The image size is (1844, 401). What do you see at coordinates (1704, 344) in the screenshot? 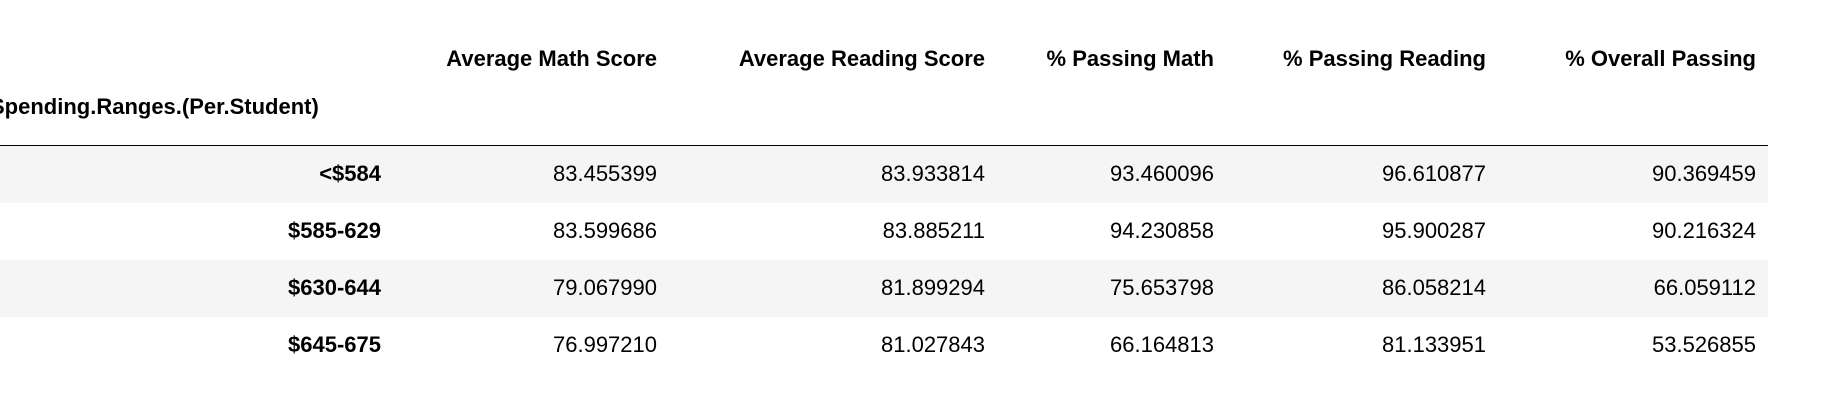
I see `table-cell: 53.526855` at bounding box center [1704, 344].